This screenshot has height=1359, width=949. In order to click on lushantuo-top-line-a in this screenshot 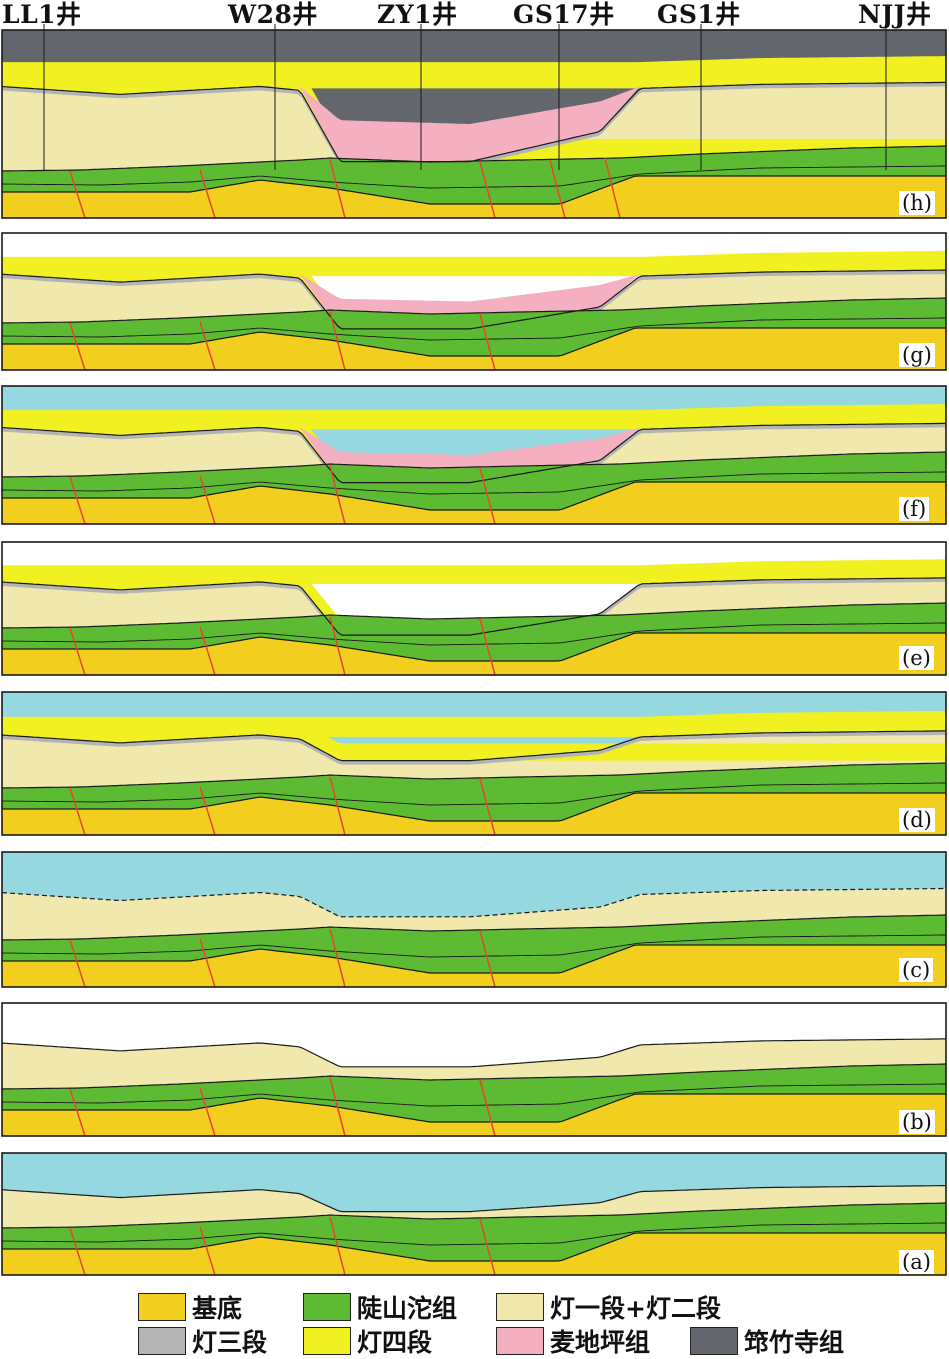, I will do `click(474, 1215)`.